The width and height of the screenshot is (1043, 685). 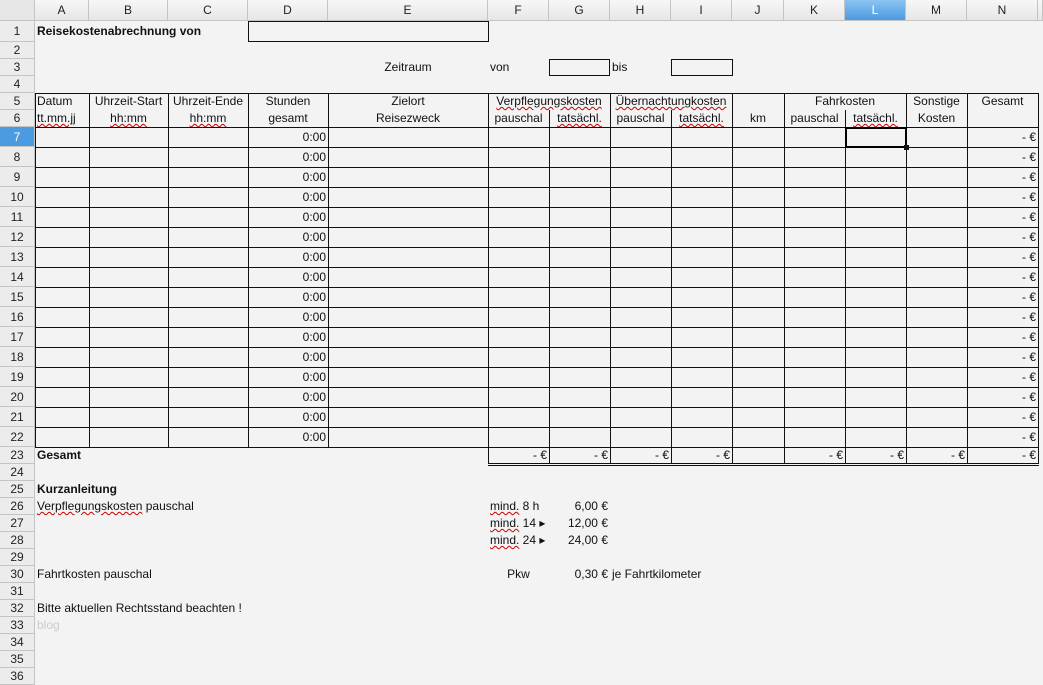 I want to click on table-cell-A10, so click(x=62, y=197).